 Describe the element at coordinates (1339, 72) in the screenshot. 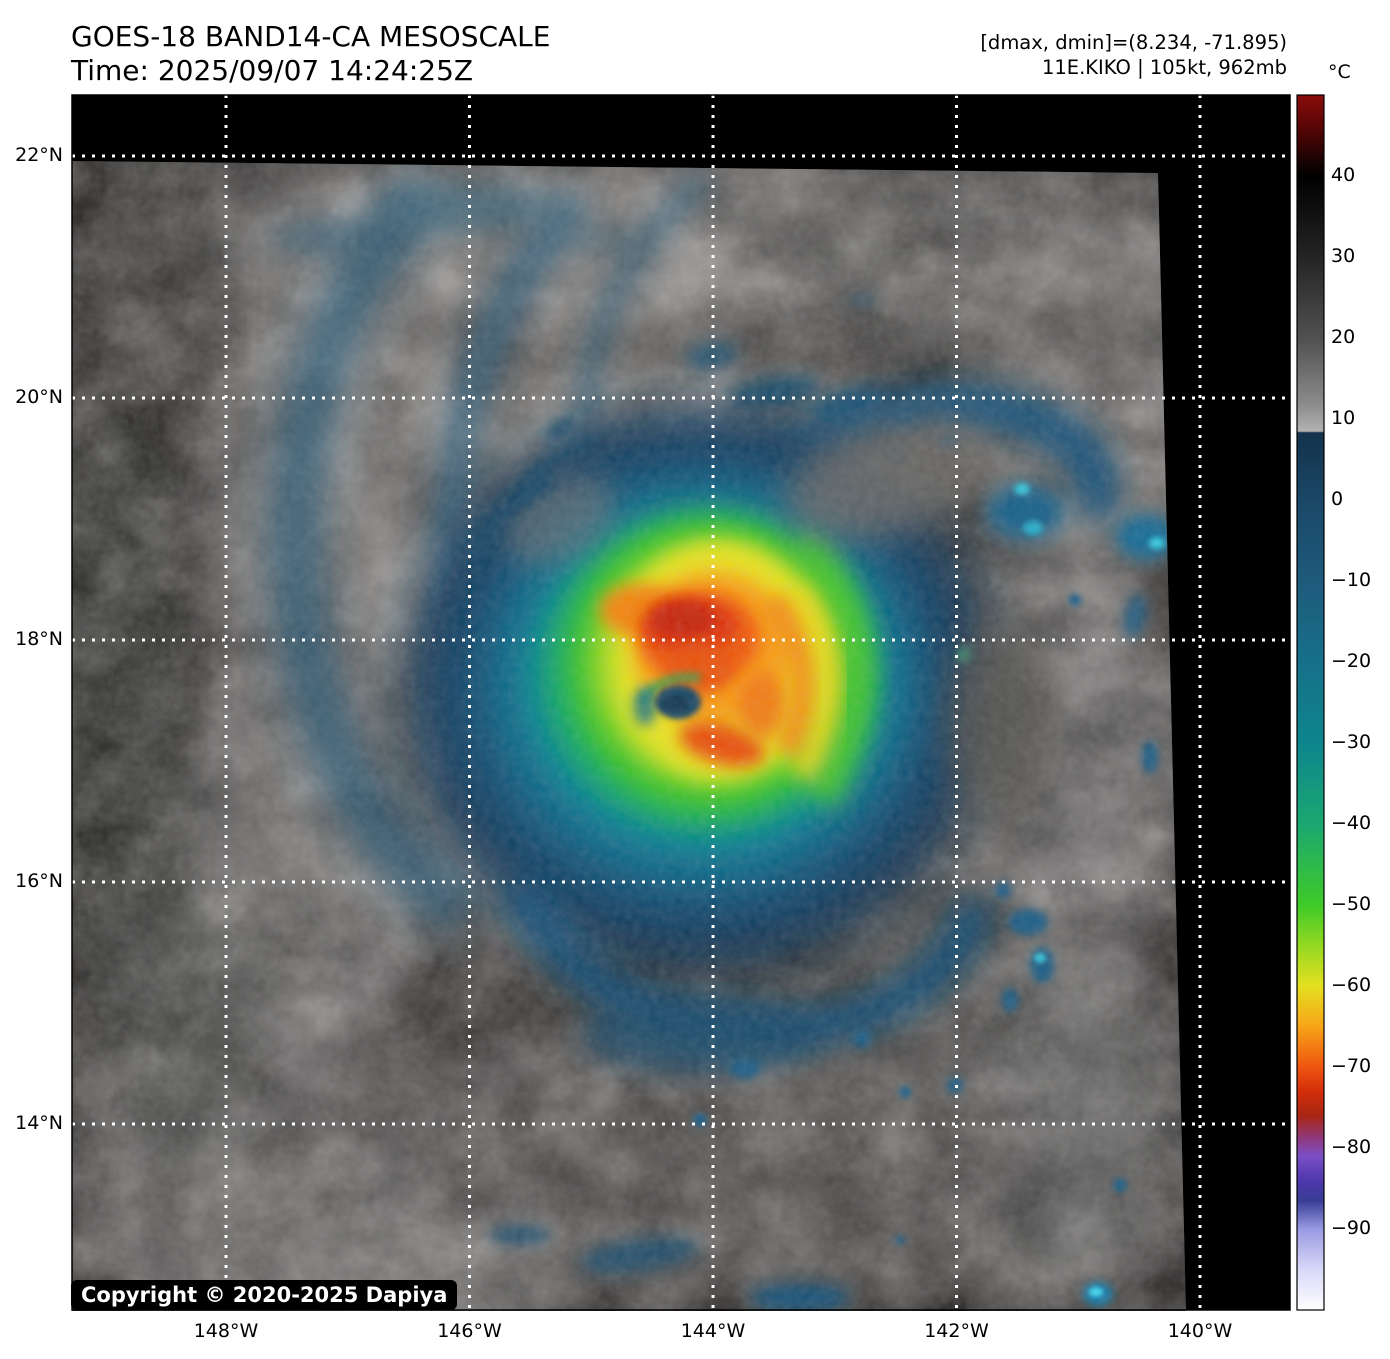

I see `colorbar-unit-label: °C` at that location.